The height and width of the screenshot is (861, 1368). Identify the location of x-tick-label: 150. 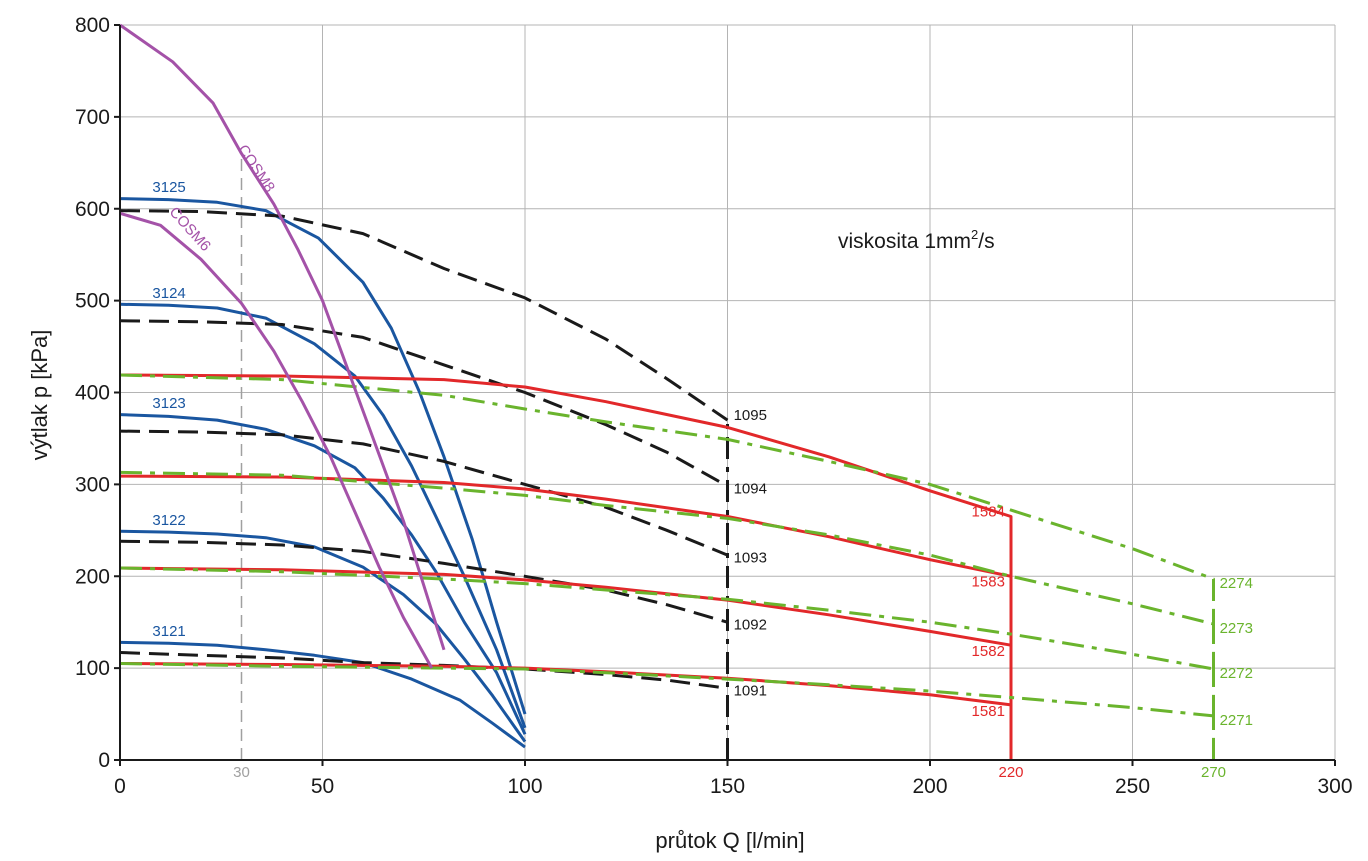
(727, 786).